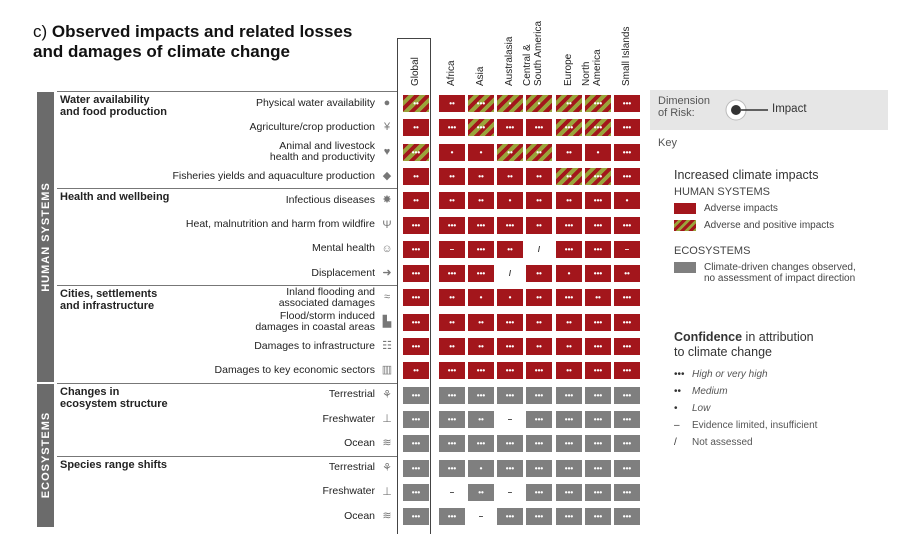 The height and width of the screenshot is (536, 913). I want to click on row-label: Damages to infrastructure, so click(314, 345).